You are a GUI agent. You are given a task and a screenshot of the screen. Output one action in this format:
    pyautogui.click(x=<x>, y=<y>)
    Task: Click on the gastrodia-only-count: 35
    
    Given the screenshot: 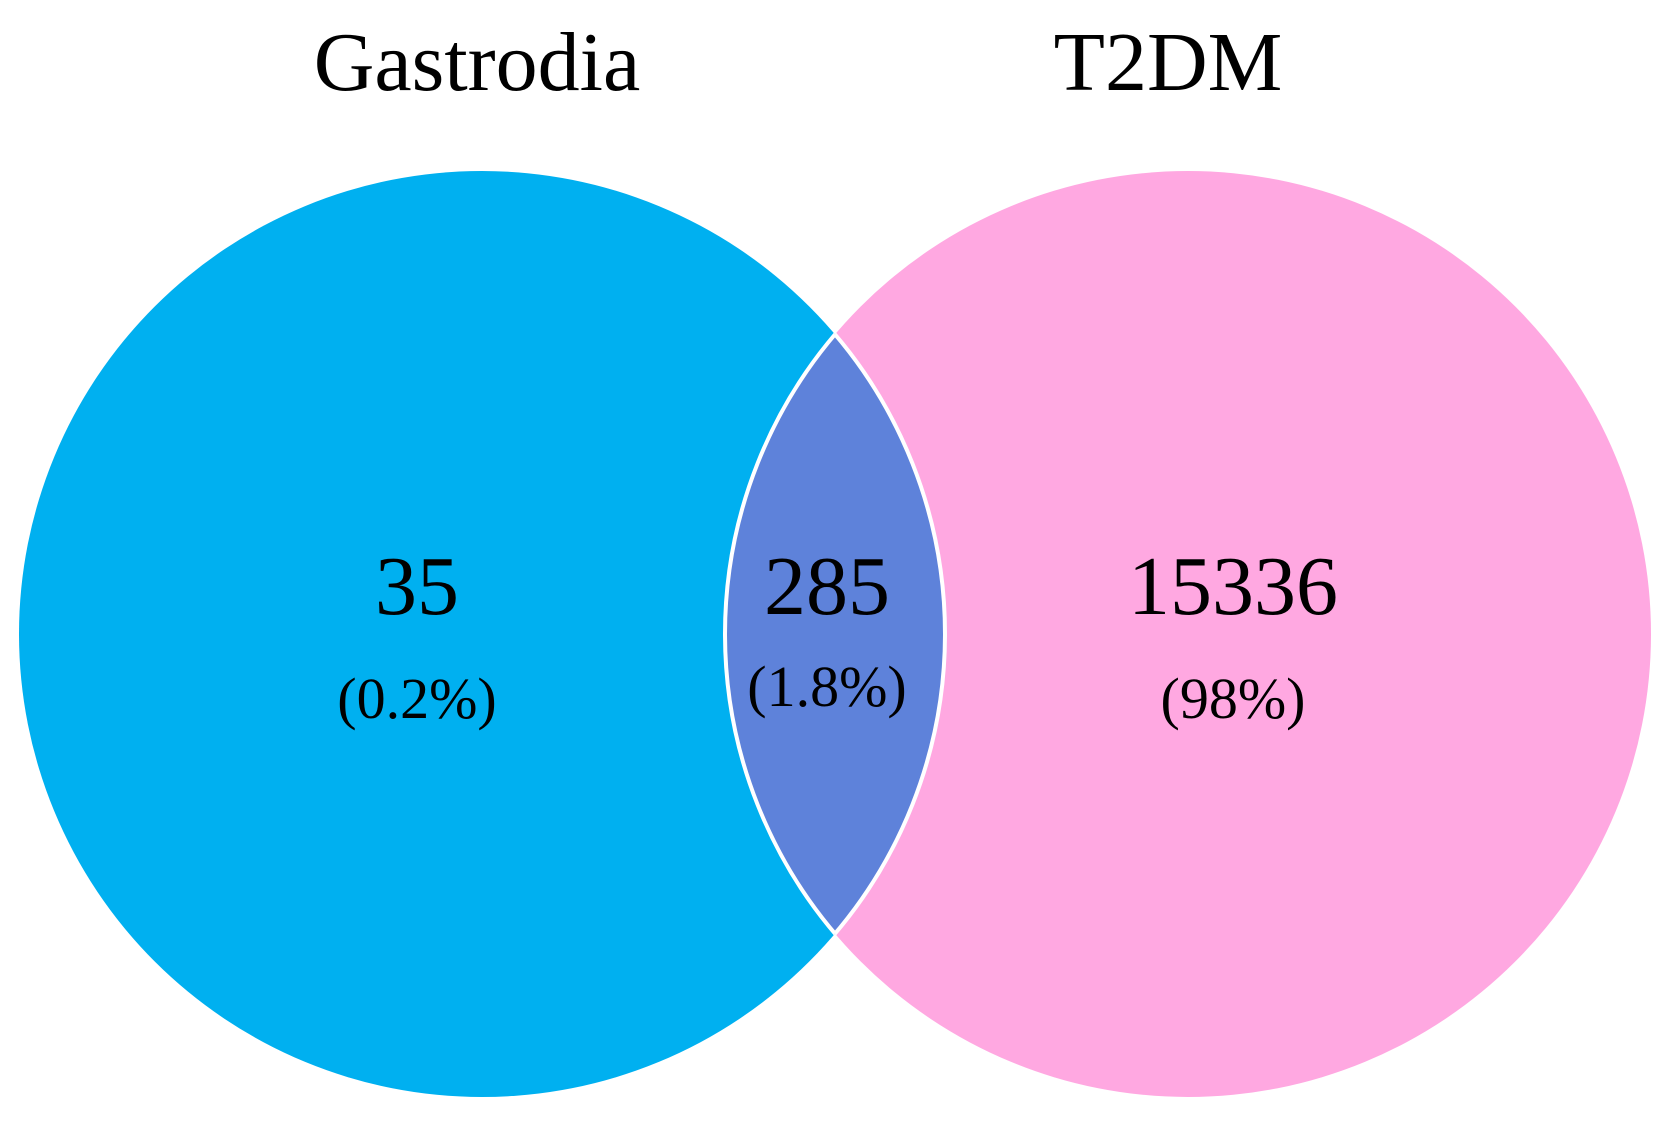 What is the action you would take?
    pyautogui.click(x=417, y=586)
    